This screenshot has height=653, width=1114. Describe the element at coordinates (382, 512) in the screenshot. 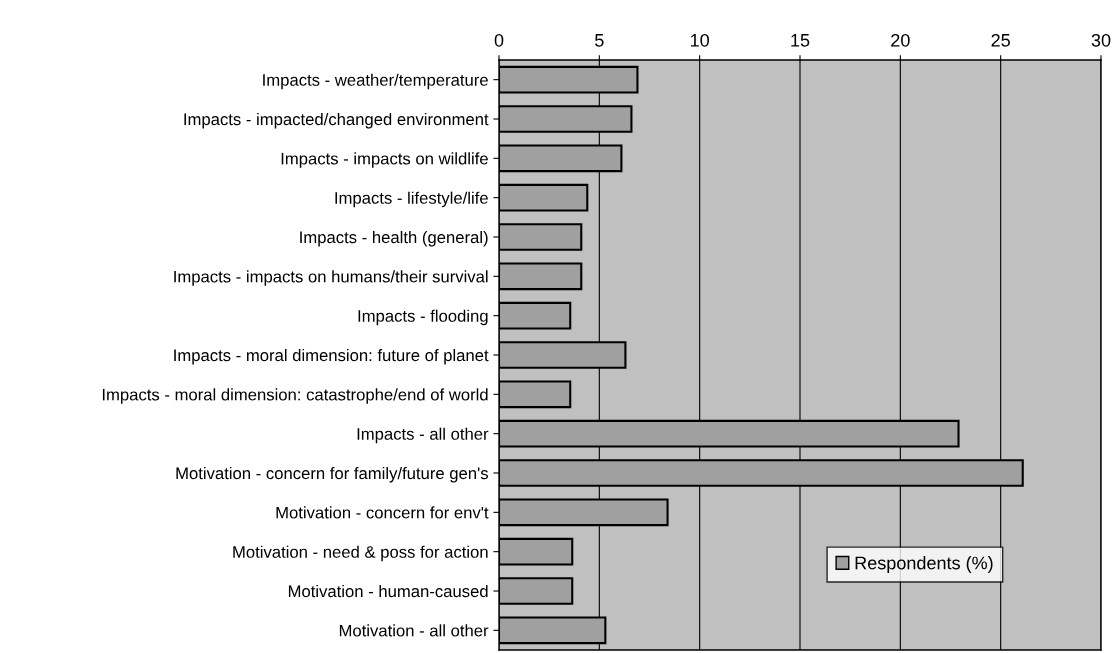

I see `y-tick-label: Motivation - concern for env't` at that location.